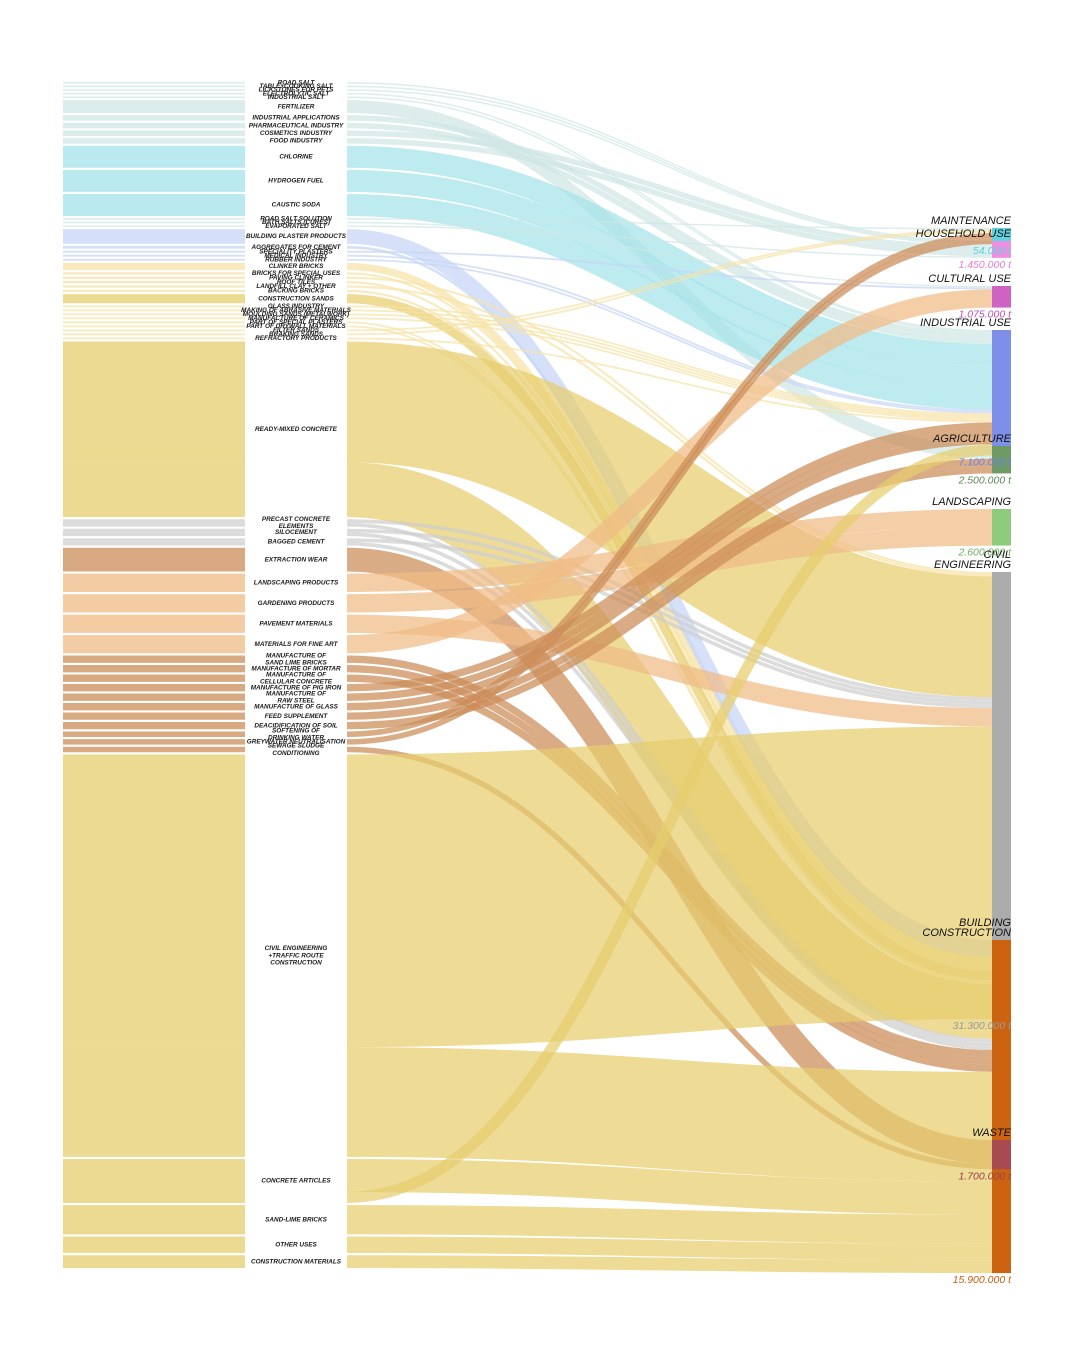  What do you see at coordinates (1001, 796) in the screenshot?
I see `dest-bar-civil` at bounding box center [1001, 796].